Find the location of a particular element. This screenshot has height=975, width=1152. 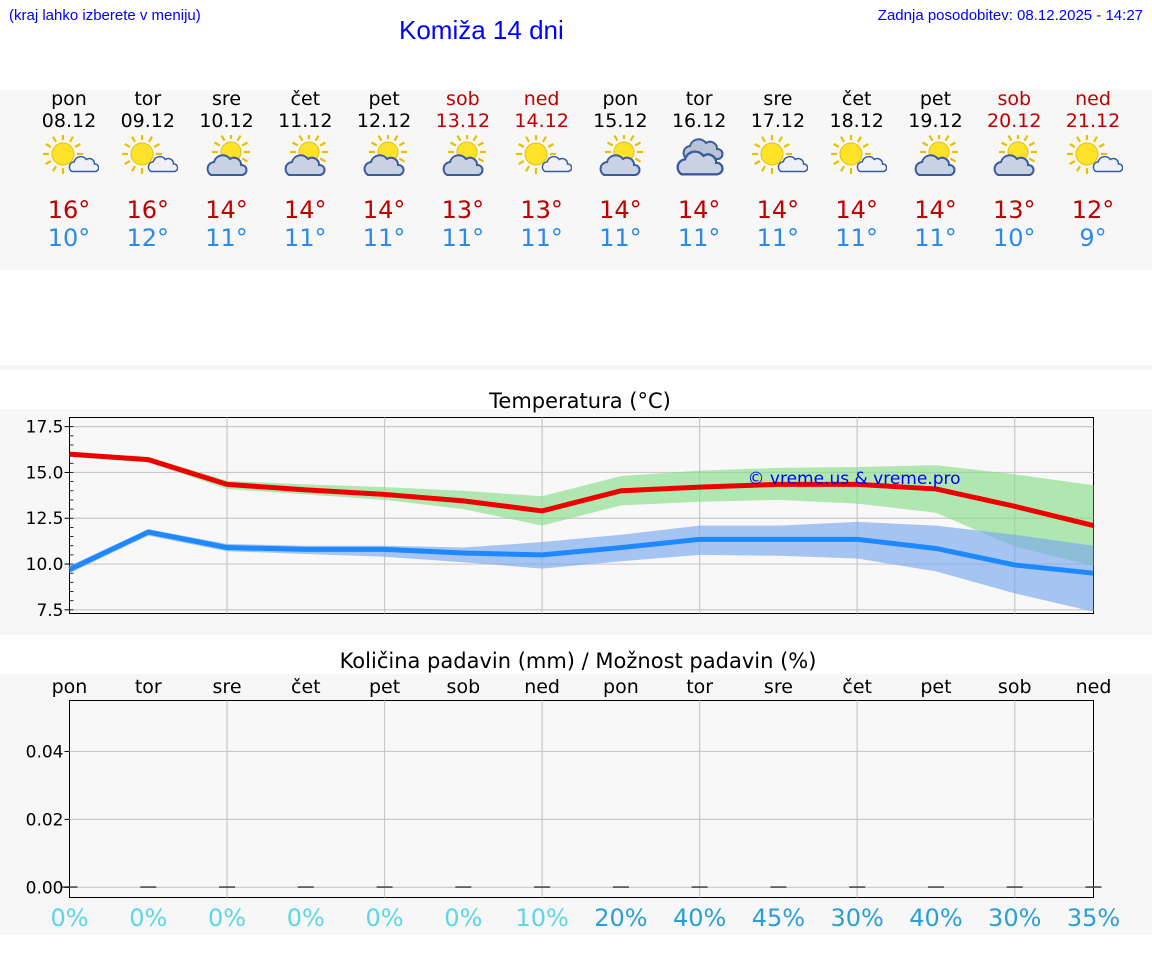

day-high-temp: 12° is located at coordinates (1093, 210).